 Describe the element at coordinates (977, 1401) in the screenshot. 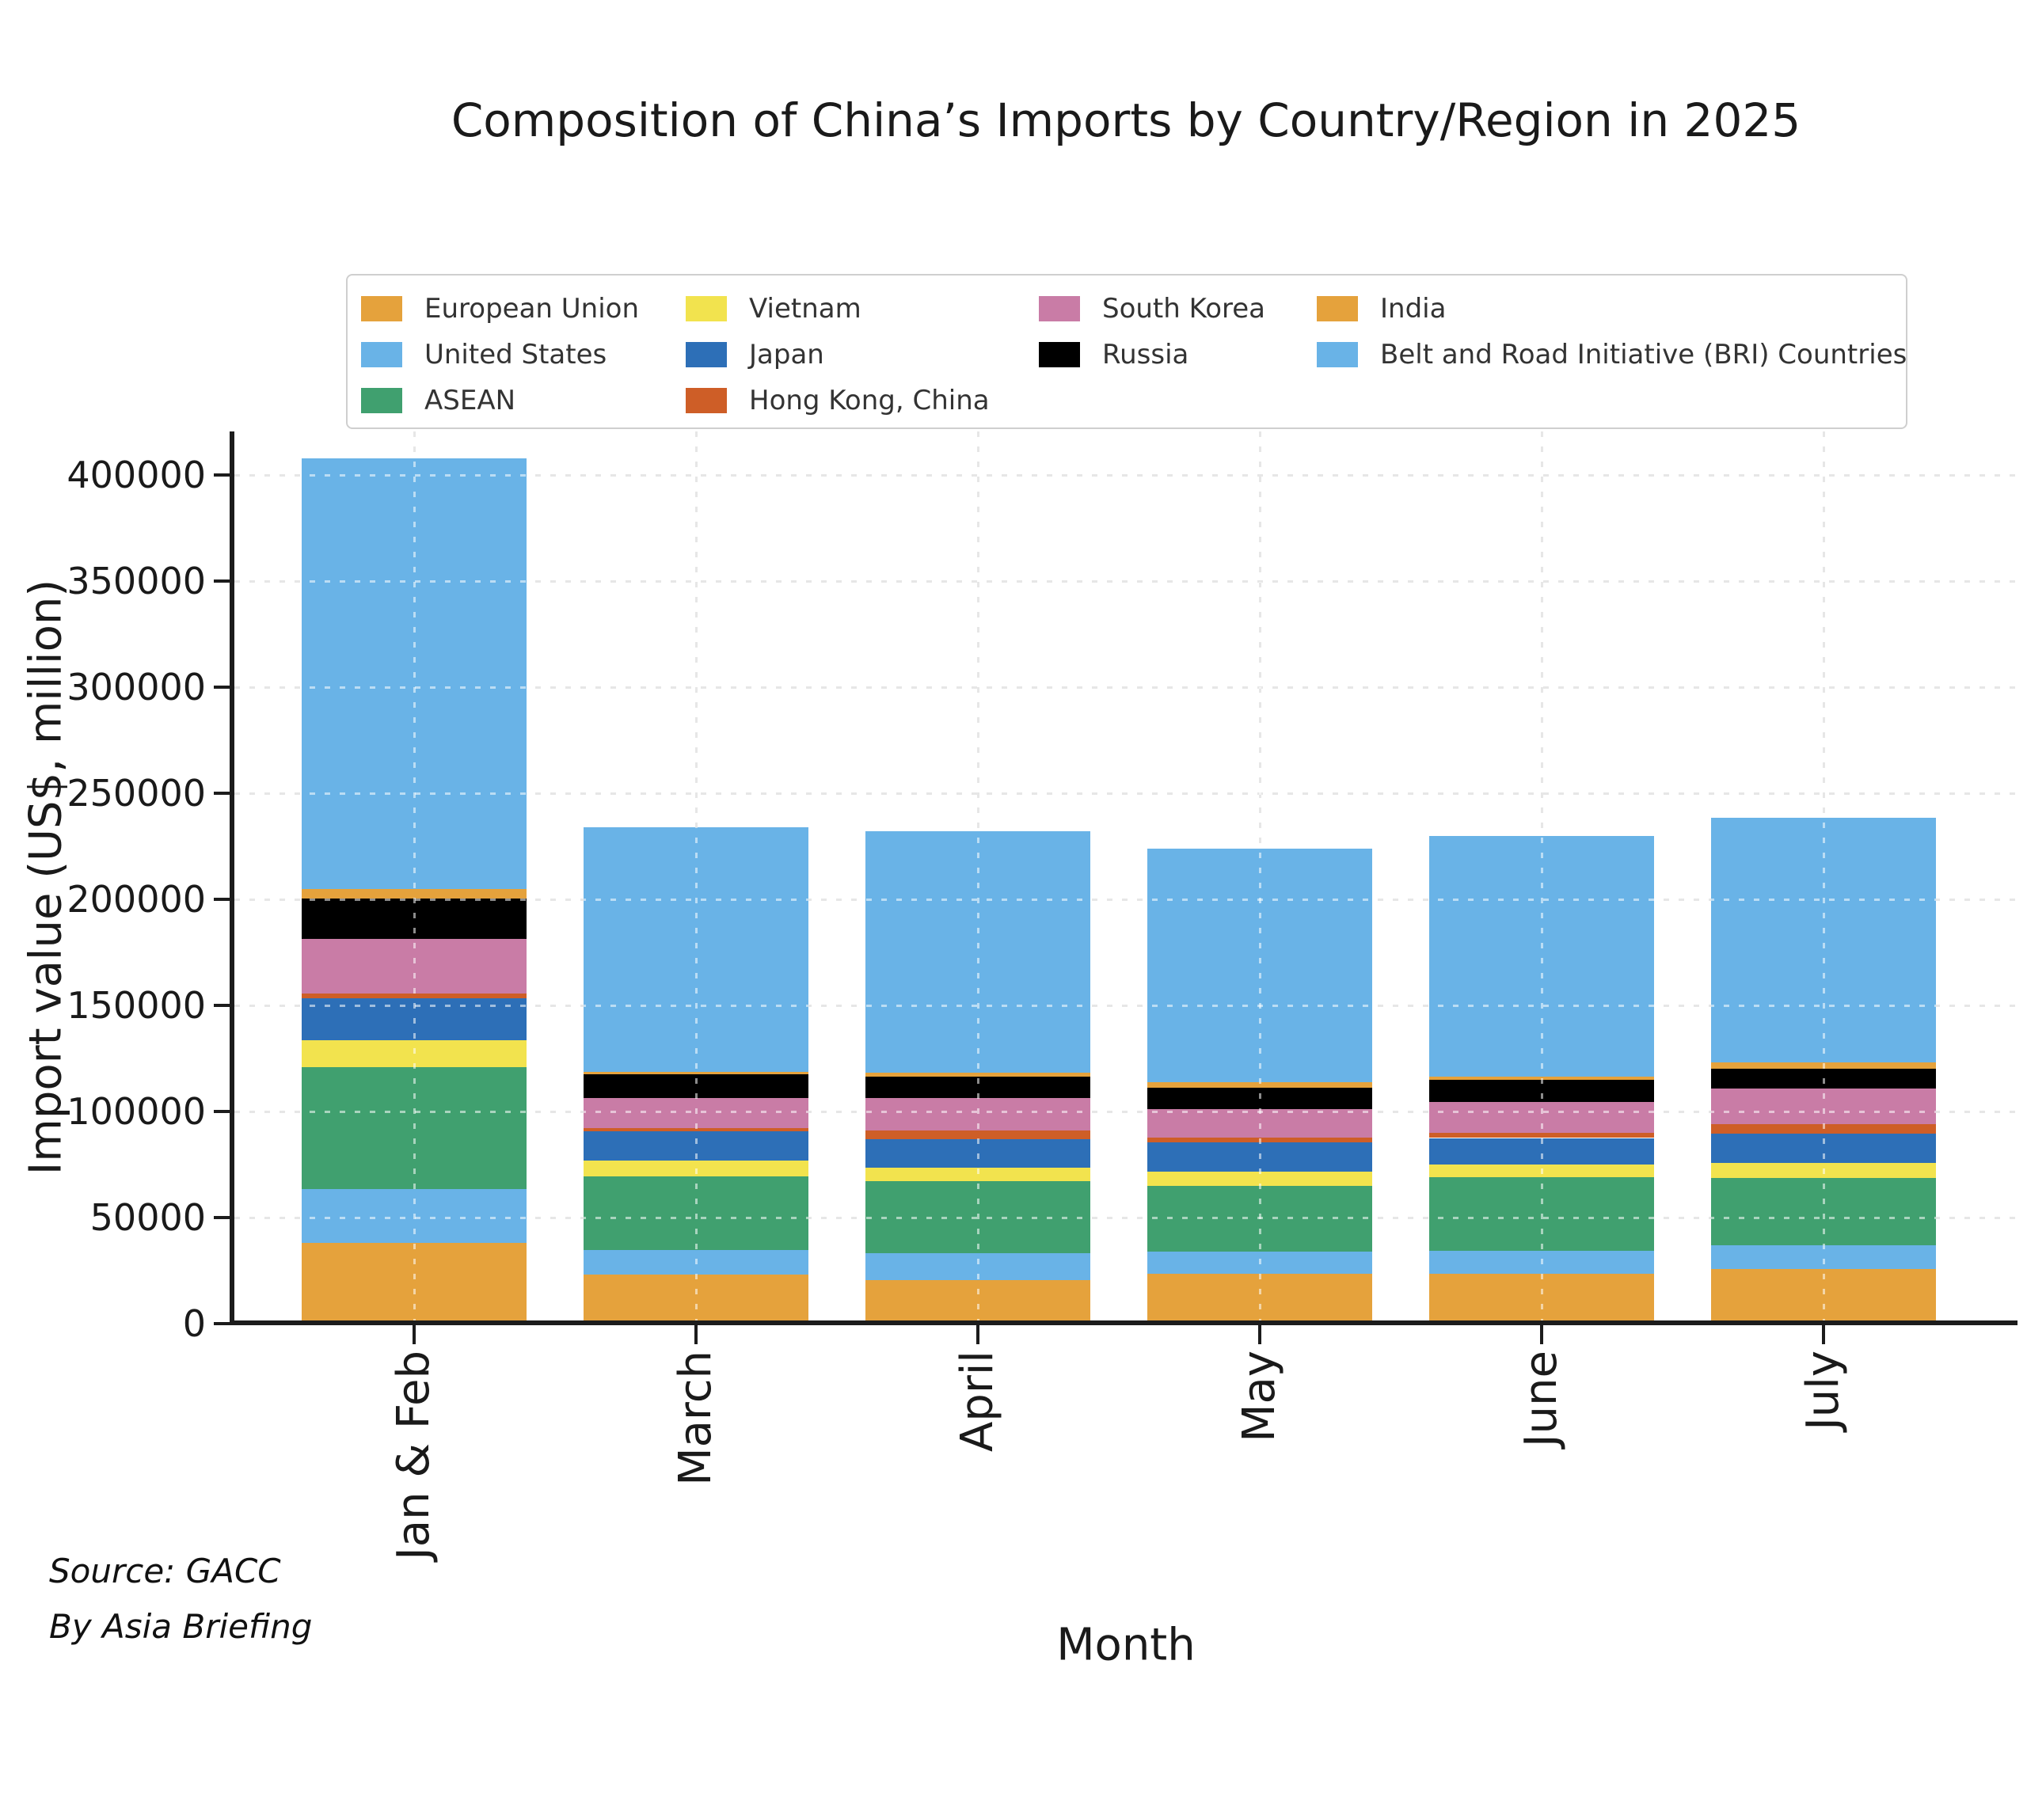

I see `x-tick-label-text: April` at that location.